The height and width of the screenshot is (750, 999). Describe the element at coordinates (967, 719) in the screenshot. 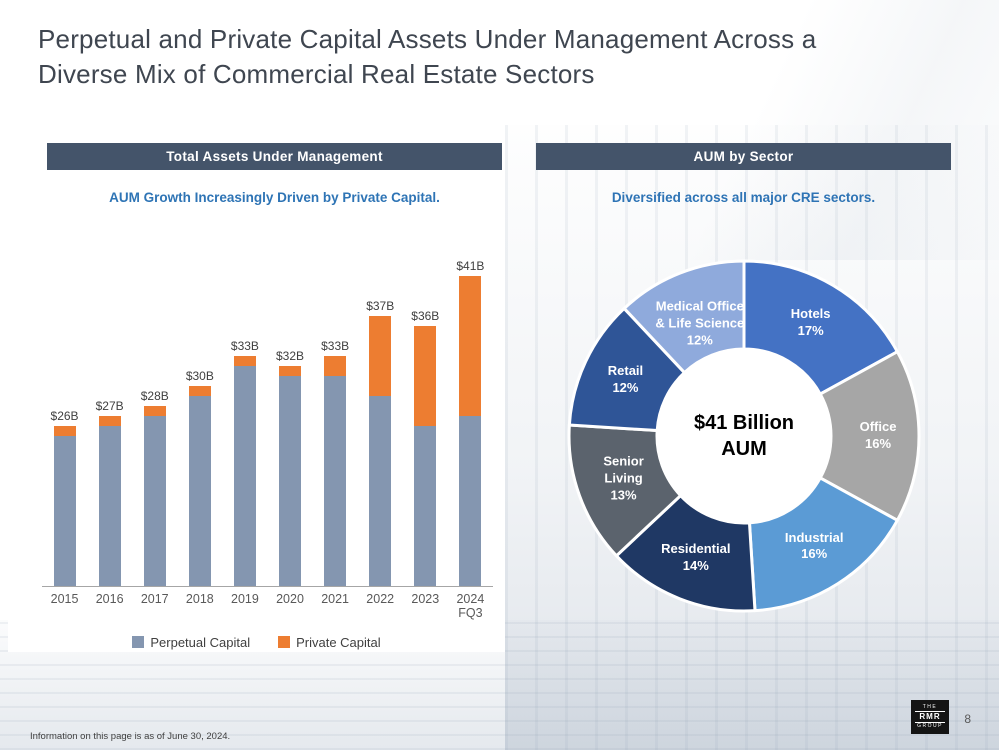

I see `page-number: 8` at that location.